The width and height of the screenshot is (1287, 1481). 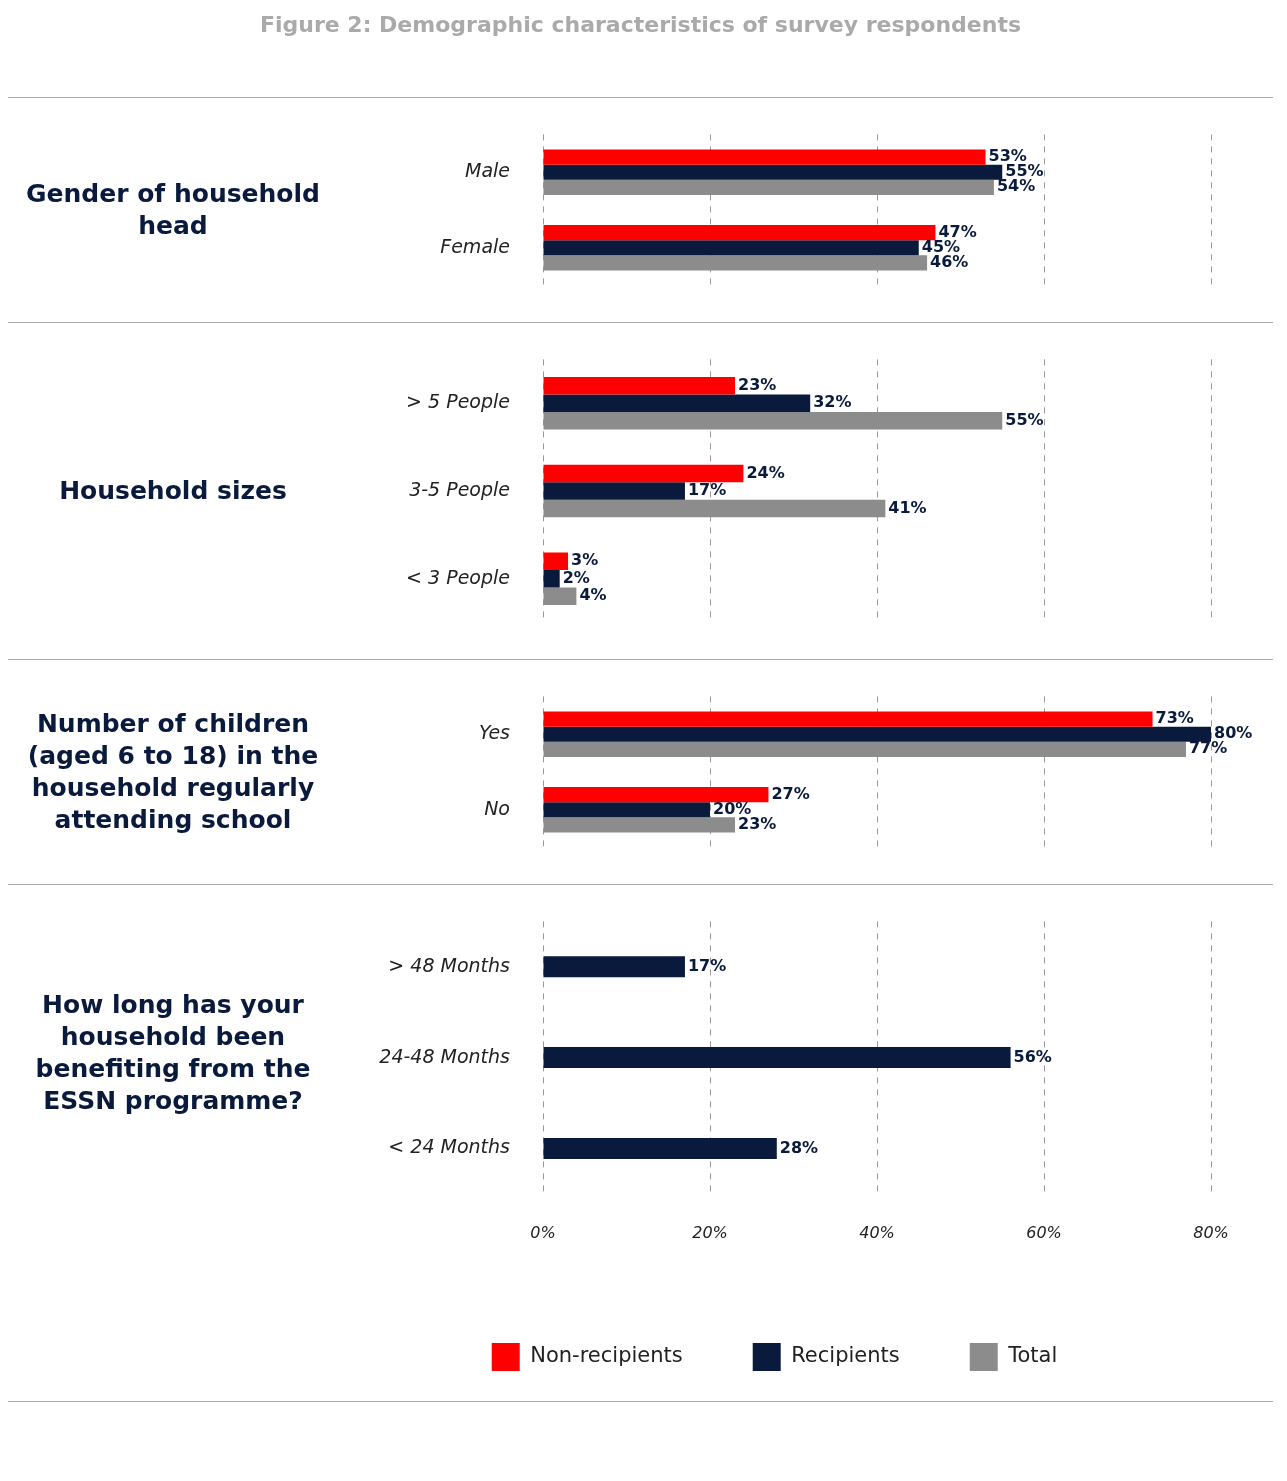 I want to click on y-tick-label: > 48 Months, so click(x=449, y=964).